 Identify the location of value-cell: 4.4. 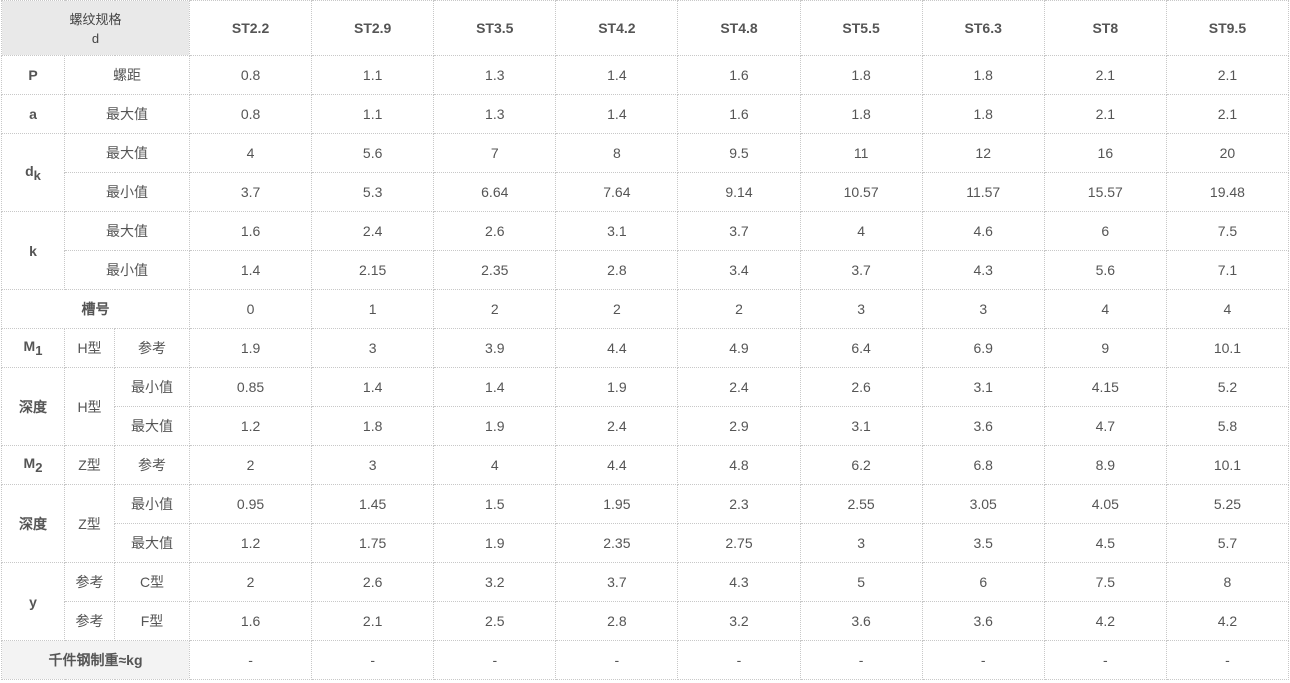
(617, 465).